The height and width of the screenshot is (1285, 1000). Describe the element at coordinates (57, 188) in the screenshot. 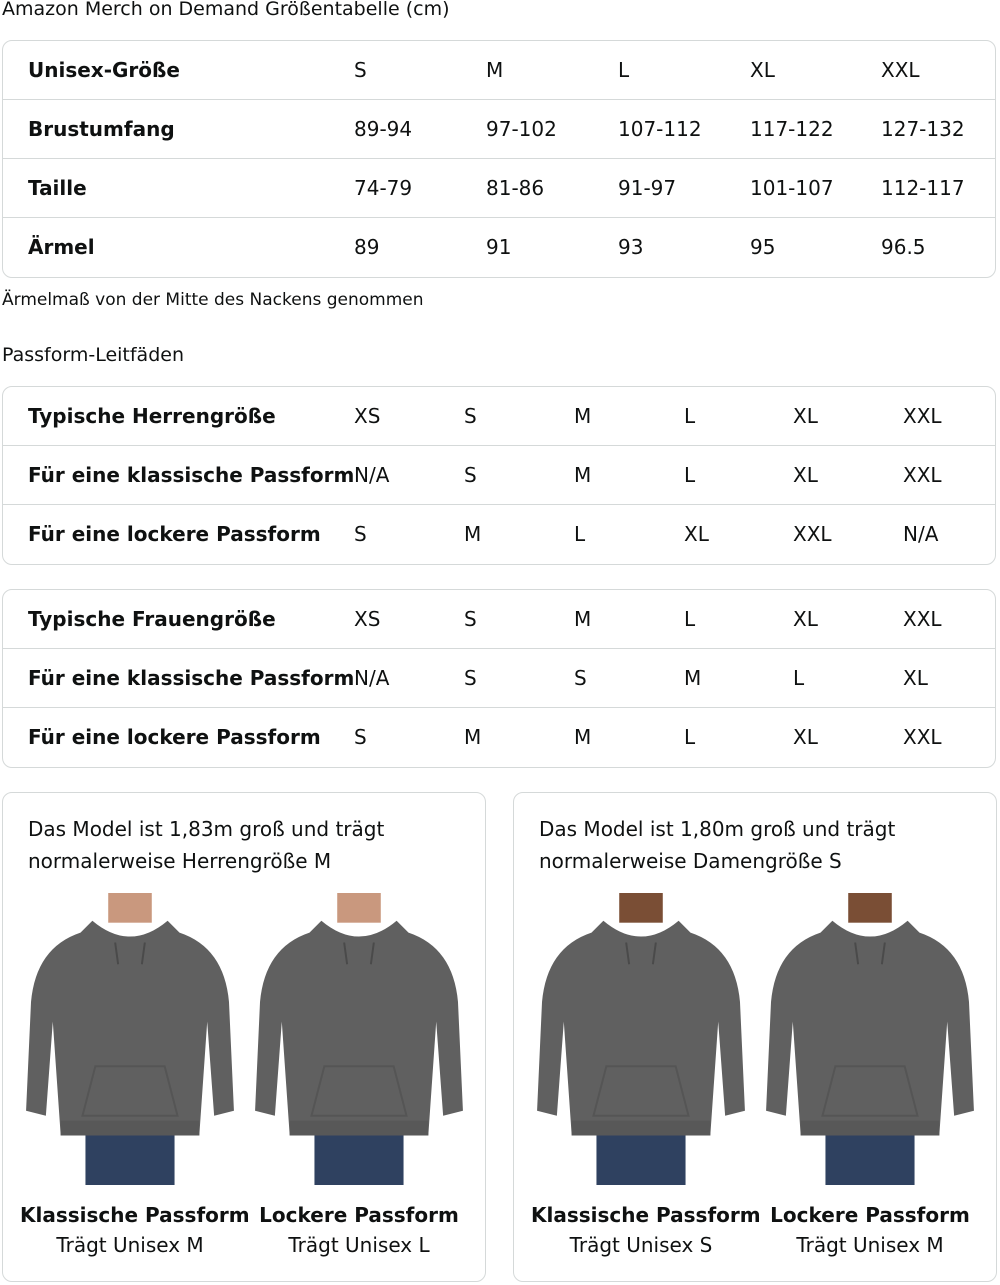

I see `row-label: Taille` at that location.